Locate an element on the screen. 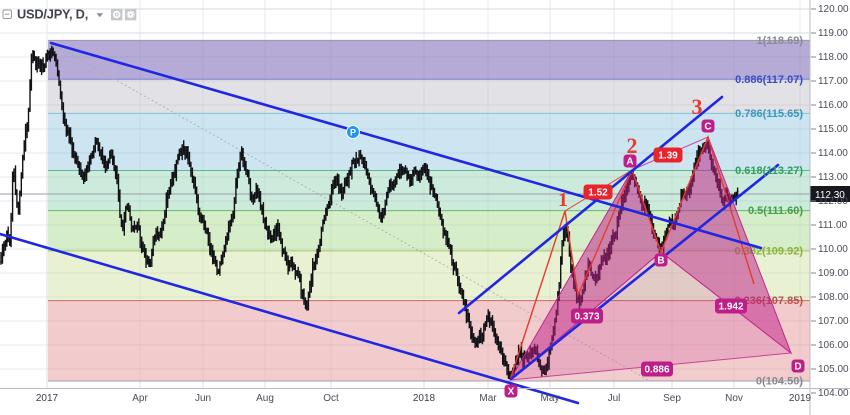 This screenshot has width=850, height=415. svg-text: USD/JPY, D, is located at coordinates (52, 14).